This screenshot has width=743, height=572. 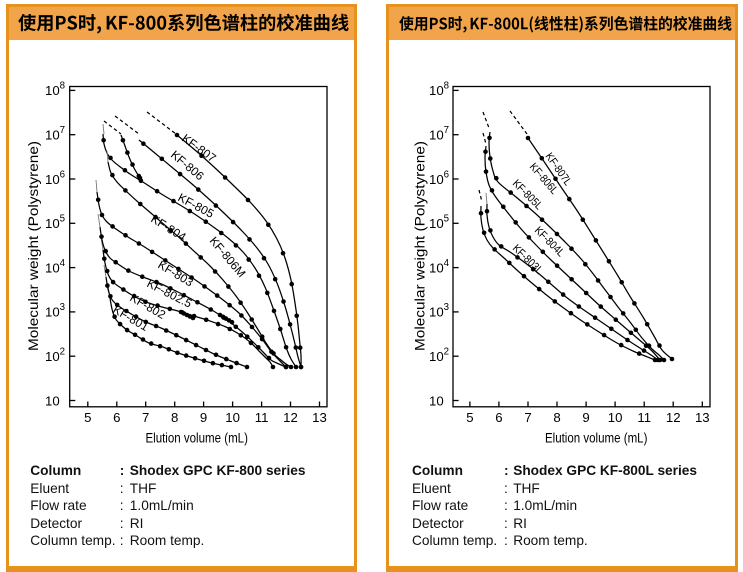 I want to click on svg-text: KF-803L, so click(x=527, y=260).